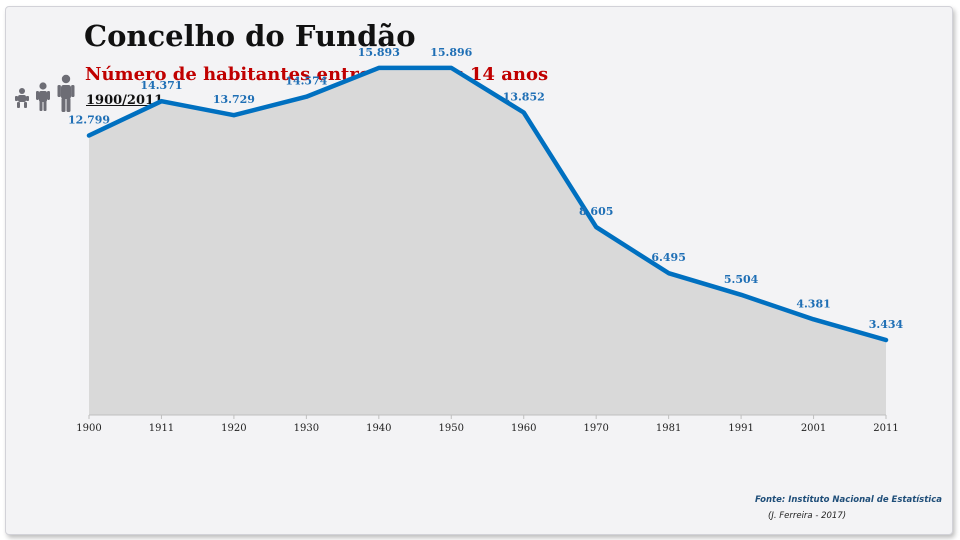 This screenshot has height=540, width=960. Describe the element at coordinates (668, 257) in the screenshot. I see `data-label: 6.495` at that location.